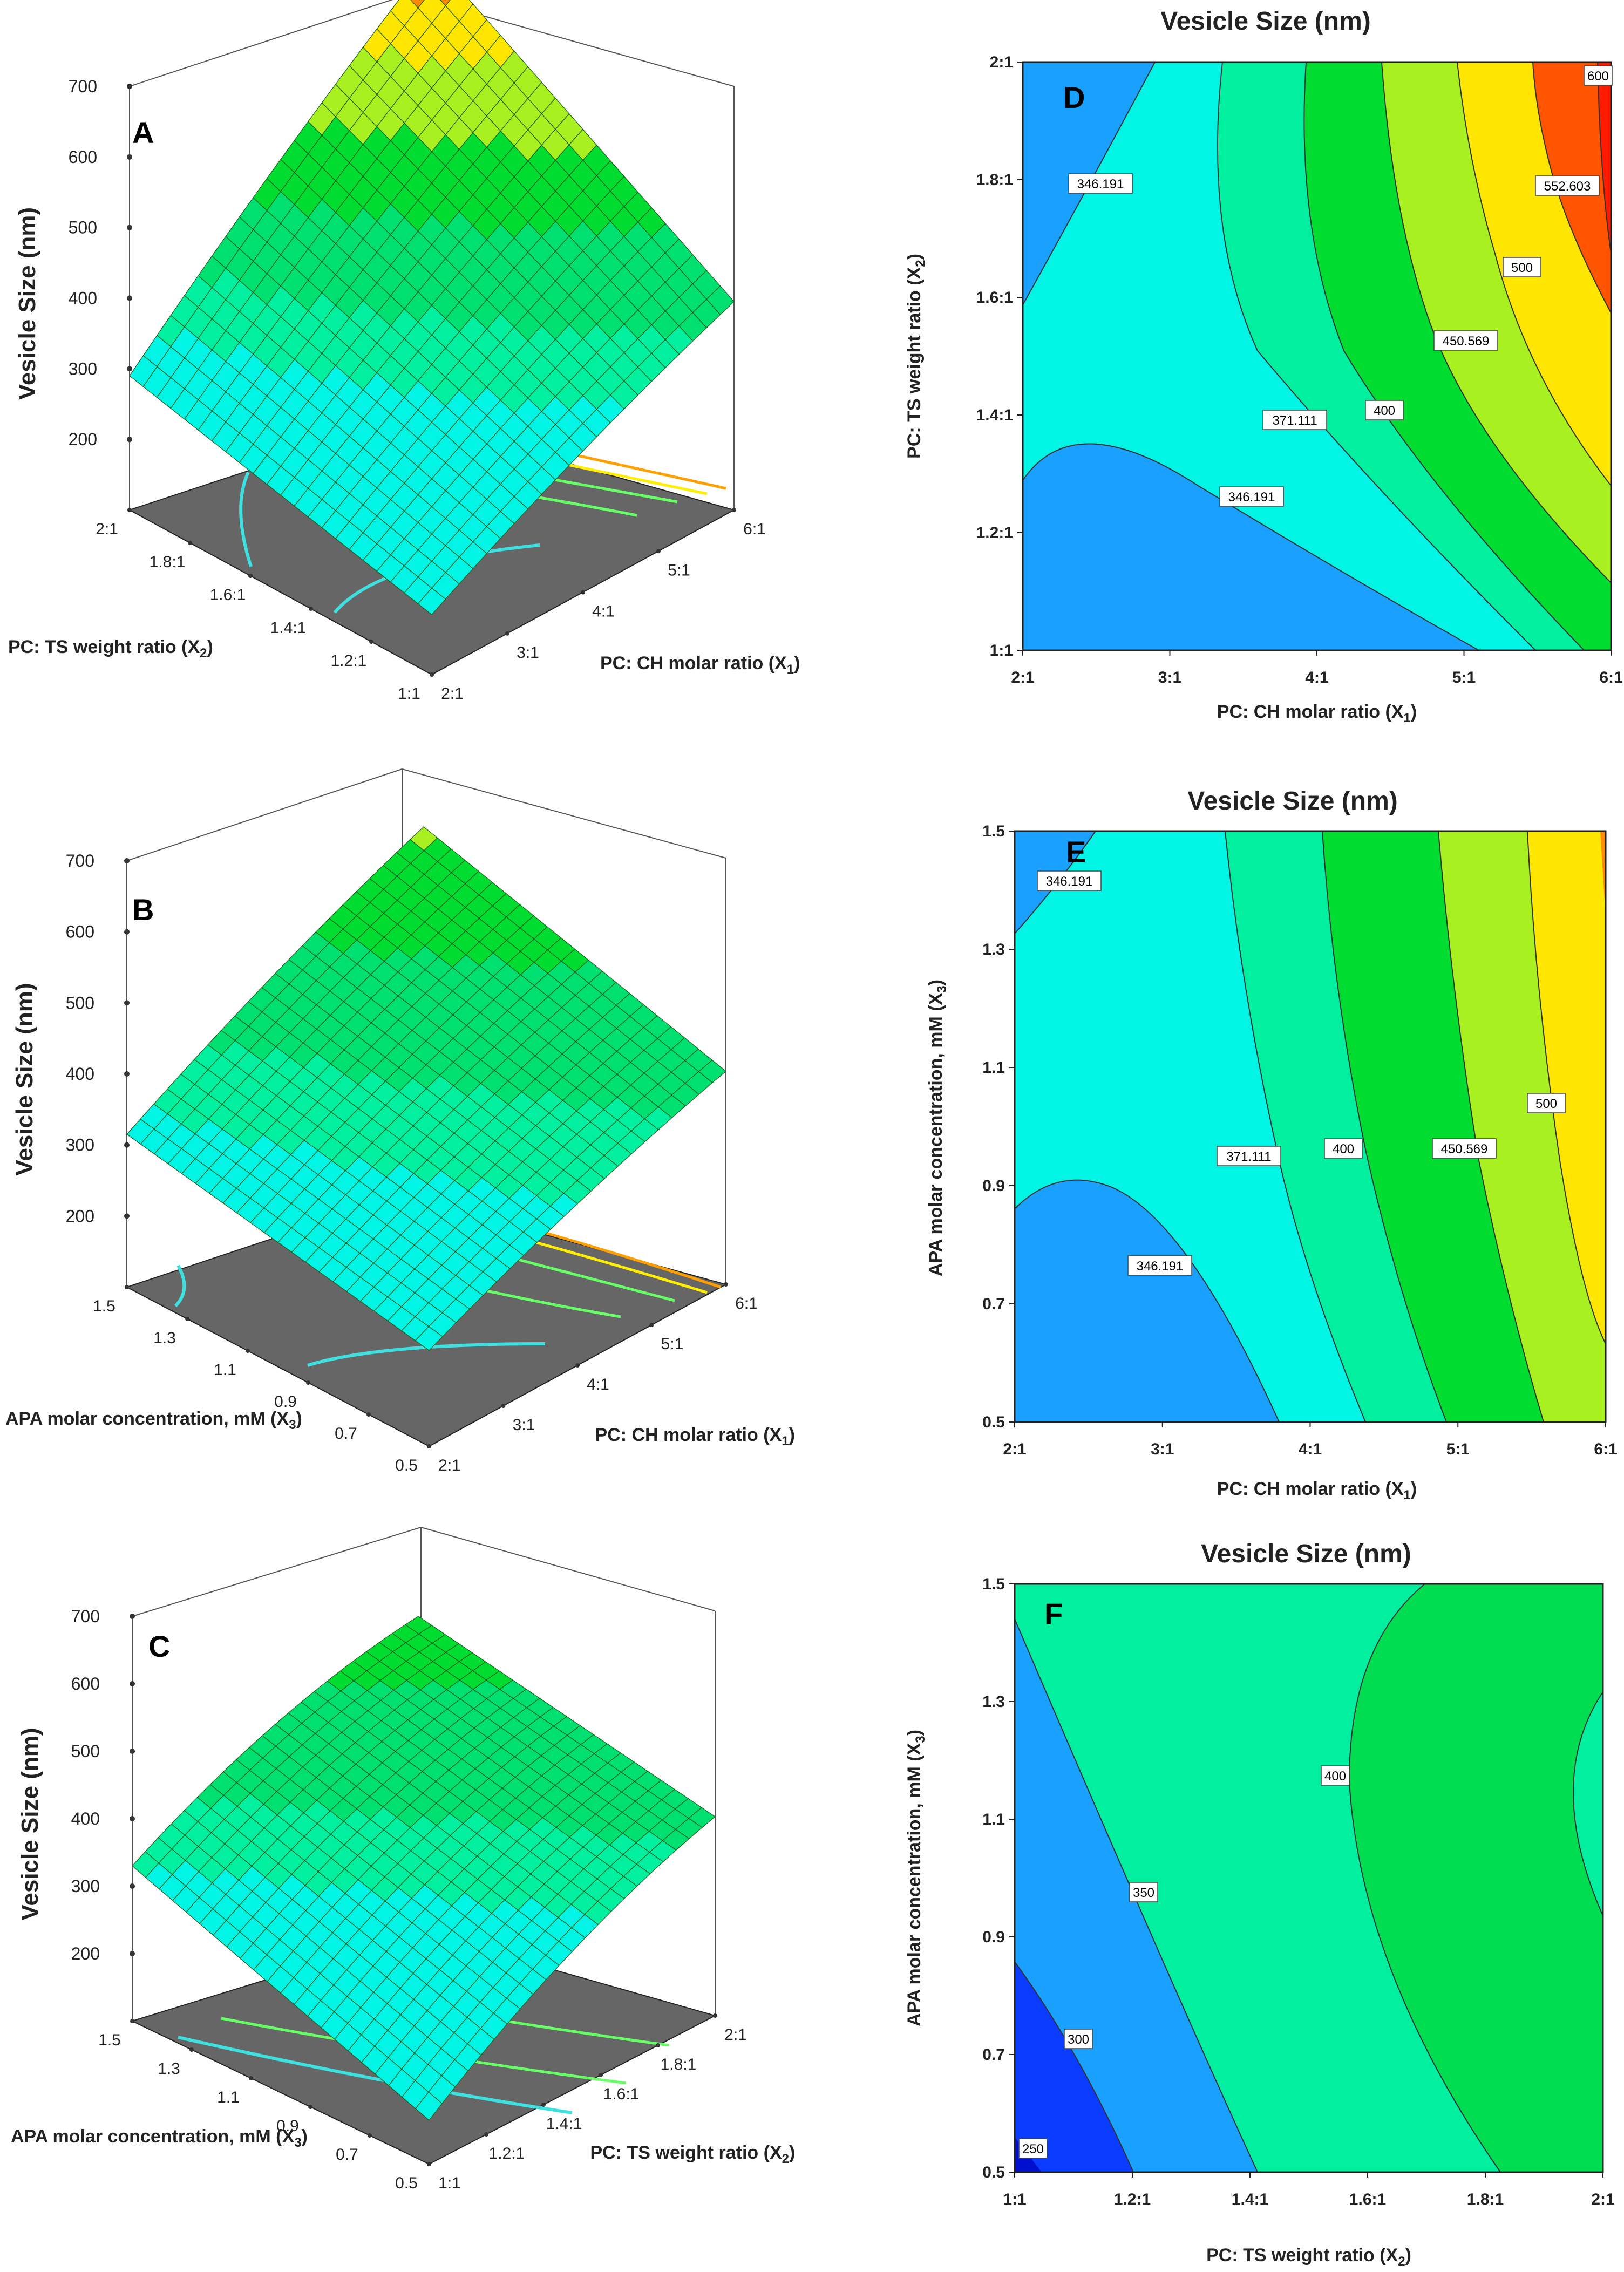 This screenshot has height=2272, width=1624. What do you see at coordinates (1100, 183) in the screenshot?
I see `contour-label-d-0: 346.191` at bounding box center [1100, 183].